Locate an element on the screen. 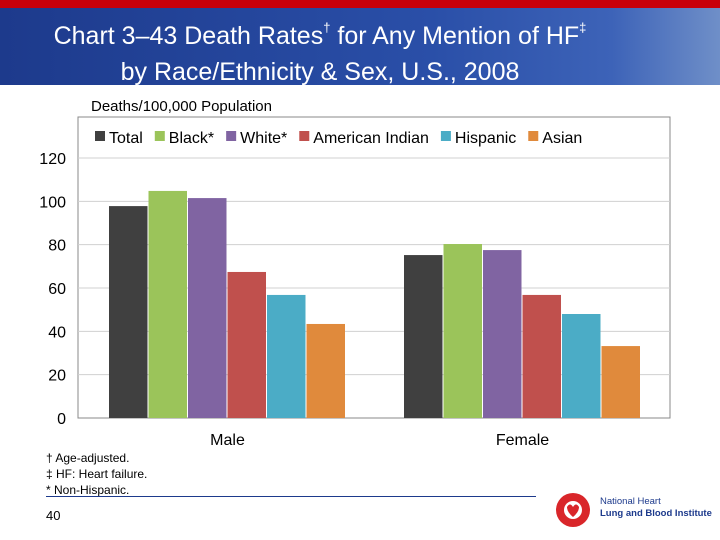 The height and width of the screenshot is (540, 720). footnote: † Age-adjusted. is located at coordinates (88, 458).